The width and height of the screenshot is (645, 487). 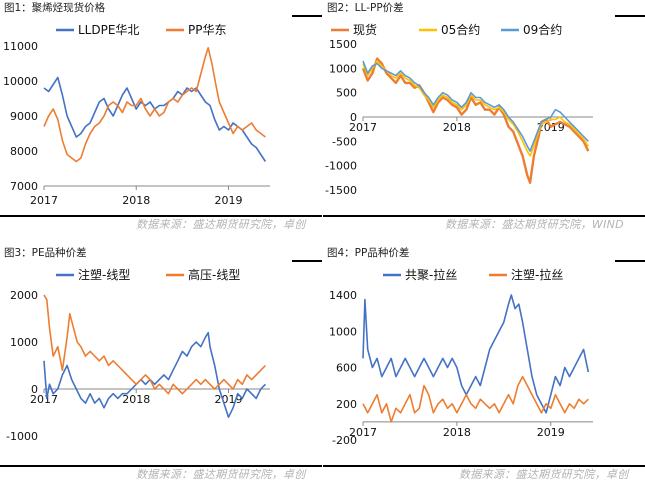 I want to click on legend-label: 共聚-拉丝, so click(x=431, y=274).